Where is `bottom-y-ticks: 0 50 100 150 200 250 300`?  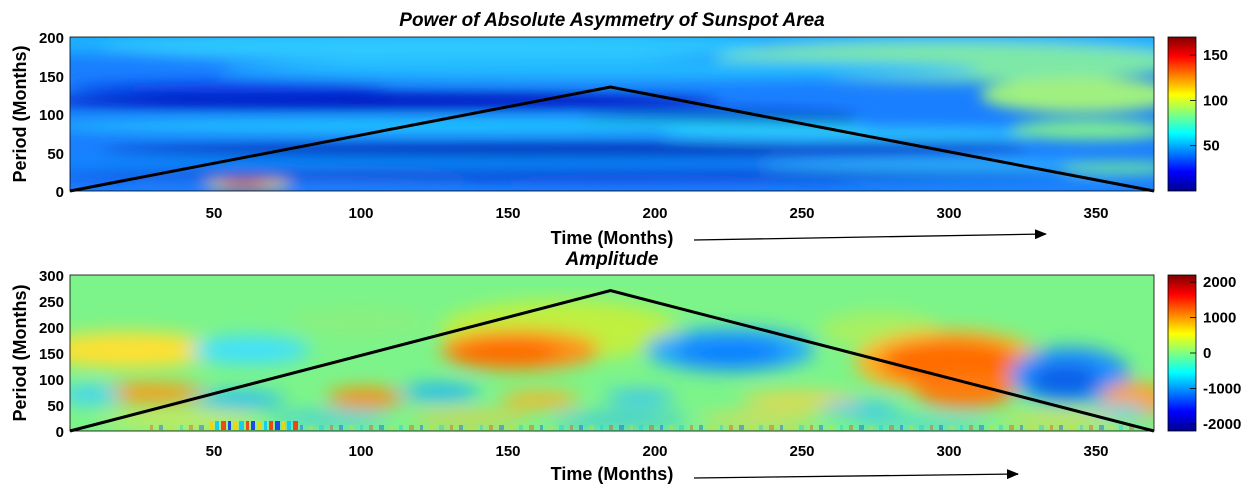
bottom-y-ticks: 0 50 100 150 200 250 300 is located at coordinates (51, 354).